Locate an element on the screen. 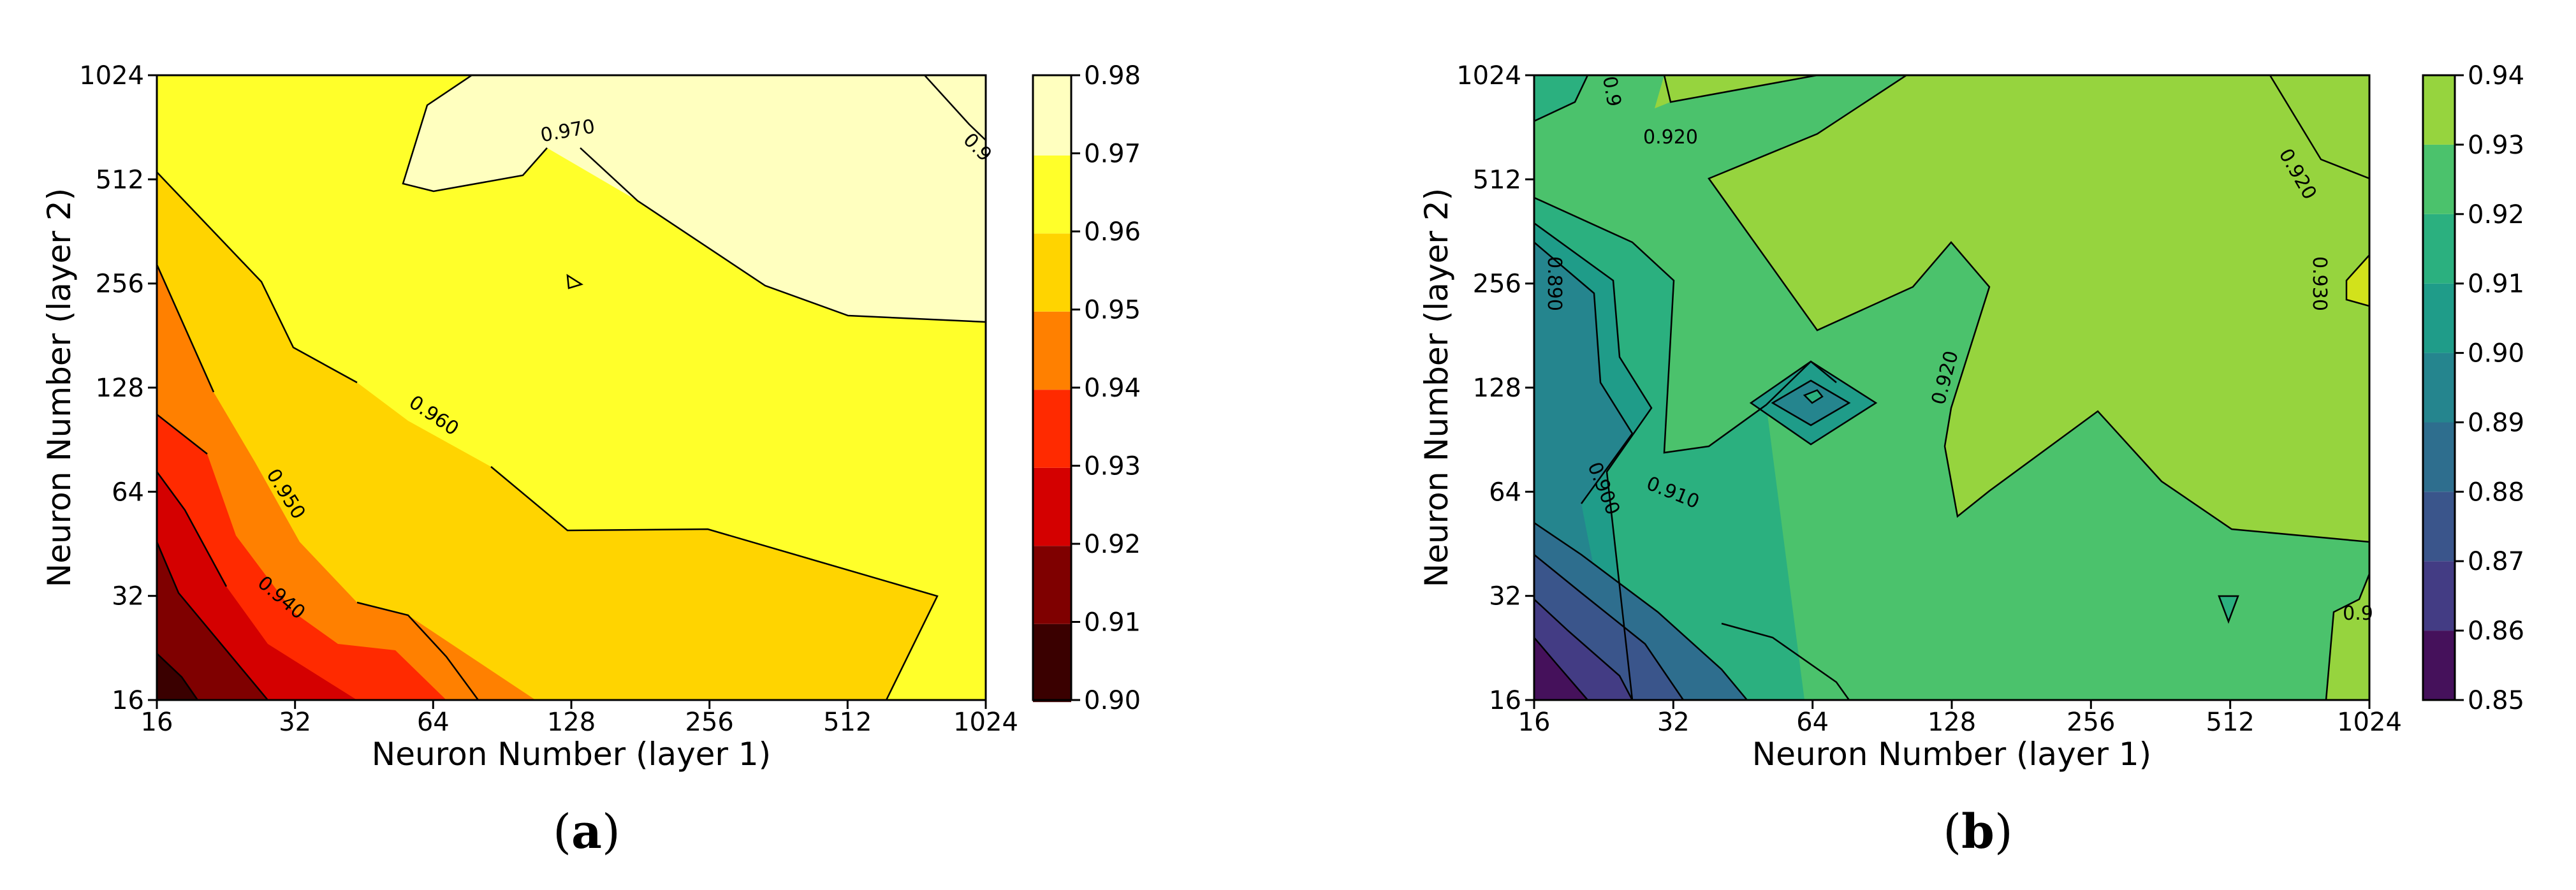  panel-a-xticks is located at coordinates (571, 704).